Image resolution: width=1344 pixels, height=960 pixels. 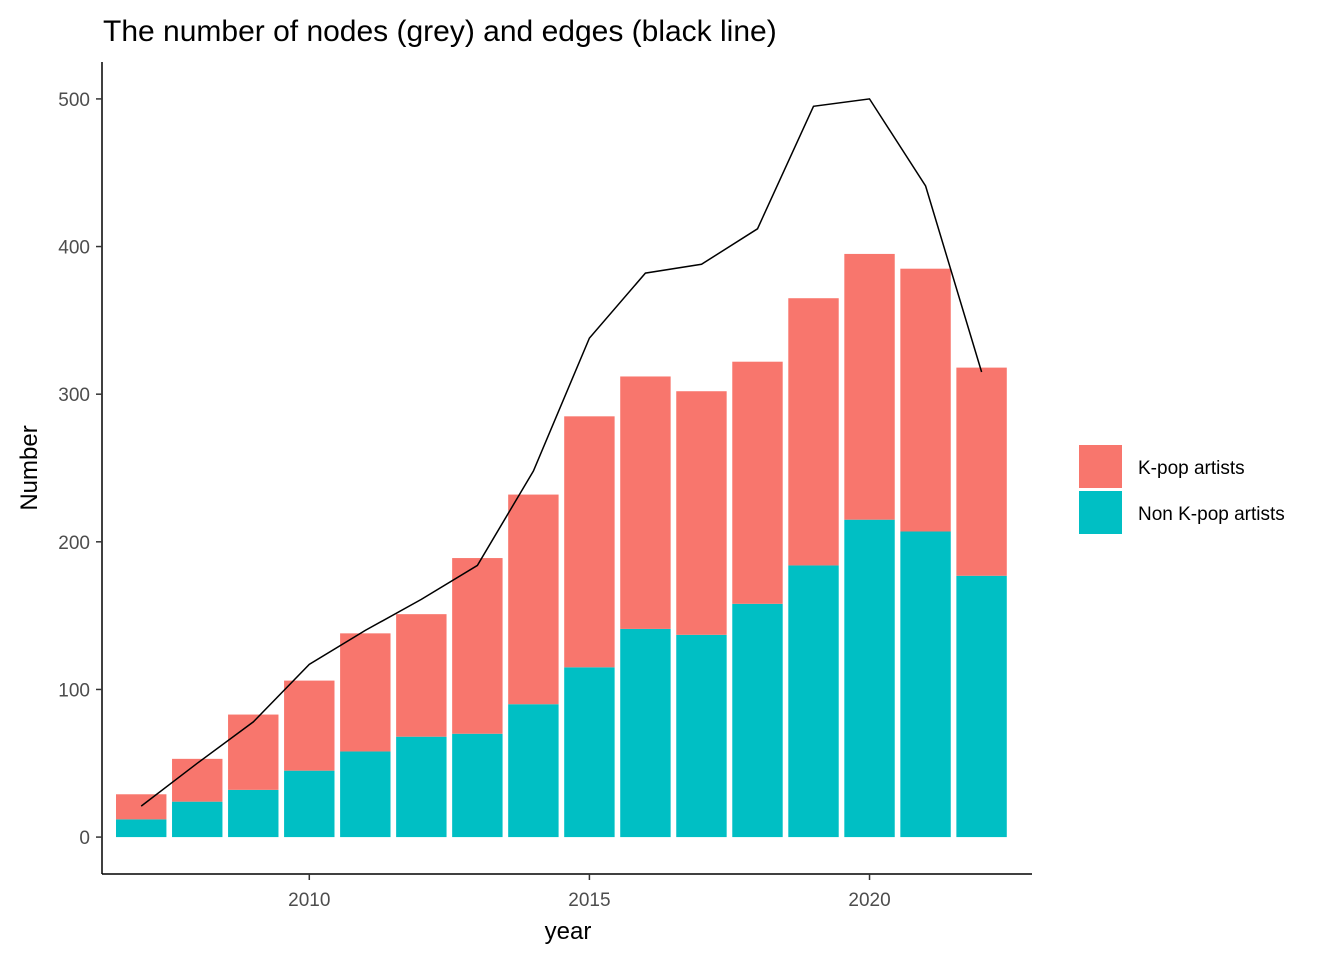 I want to click on bar-non-kpop-2021, so click(x=925, y=684).